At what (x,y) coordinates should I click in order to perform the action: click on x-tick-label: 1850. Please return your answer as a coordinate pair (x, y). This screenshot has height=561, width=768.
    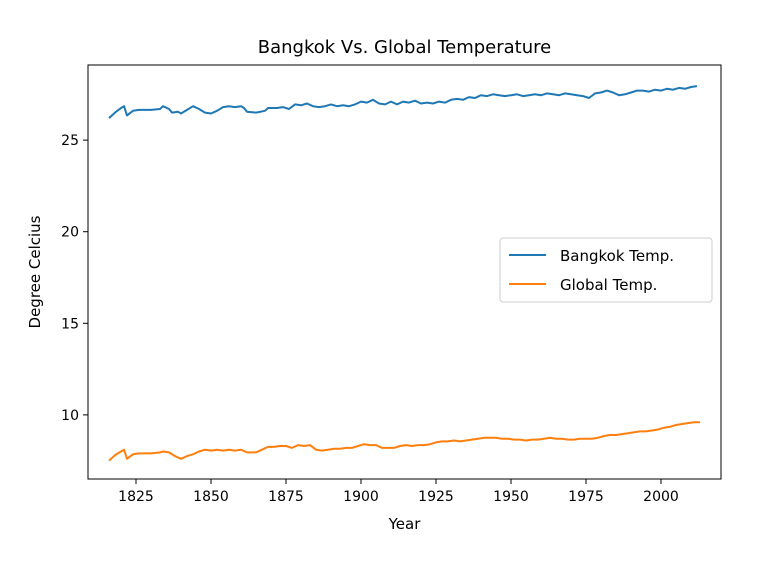
    Looking at the image, I should click on (211, 497).